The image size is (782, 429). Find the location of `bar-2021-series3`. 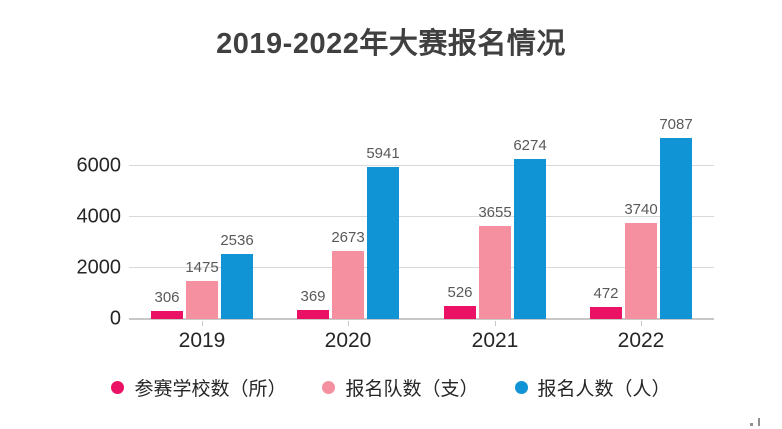

bar-2021-series3 is located at coordinates (530, 239).